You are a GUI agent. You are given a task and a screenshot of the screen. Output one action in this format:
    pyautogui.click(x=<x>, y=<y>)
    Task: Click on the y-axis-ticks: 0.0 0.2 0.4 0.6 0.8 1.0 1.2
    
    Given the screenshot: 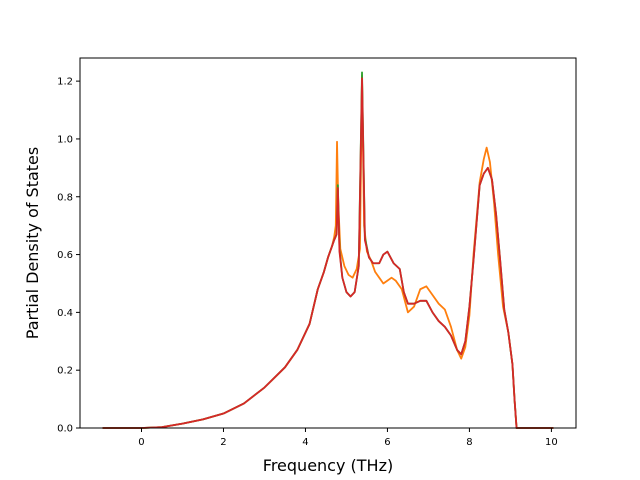 What is the action you would take?
    pyautogui.click(x=68, y=256)
    